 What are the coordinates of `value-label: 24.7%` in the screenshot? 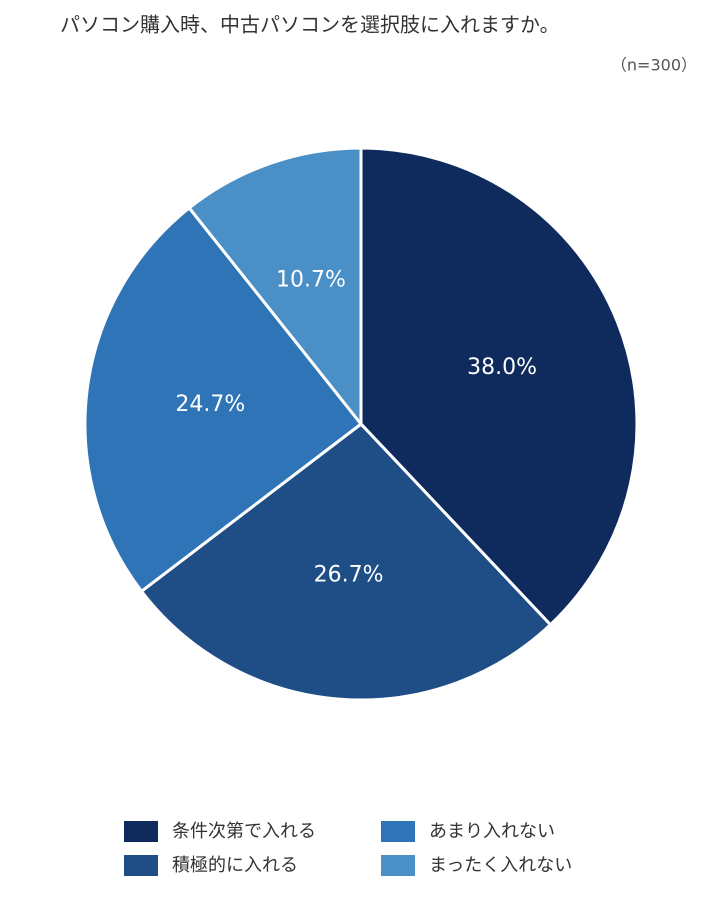 It's located at (210, 404).